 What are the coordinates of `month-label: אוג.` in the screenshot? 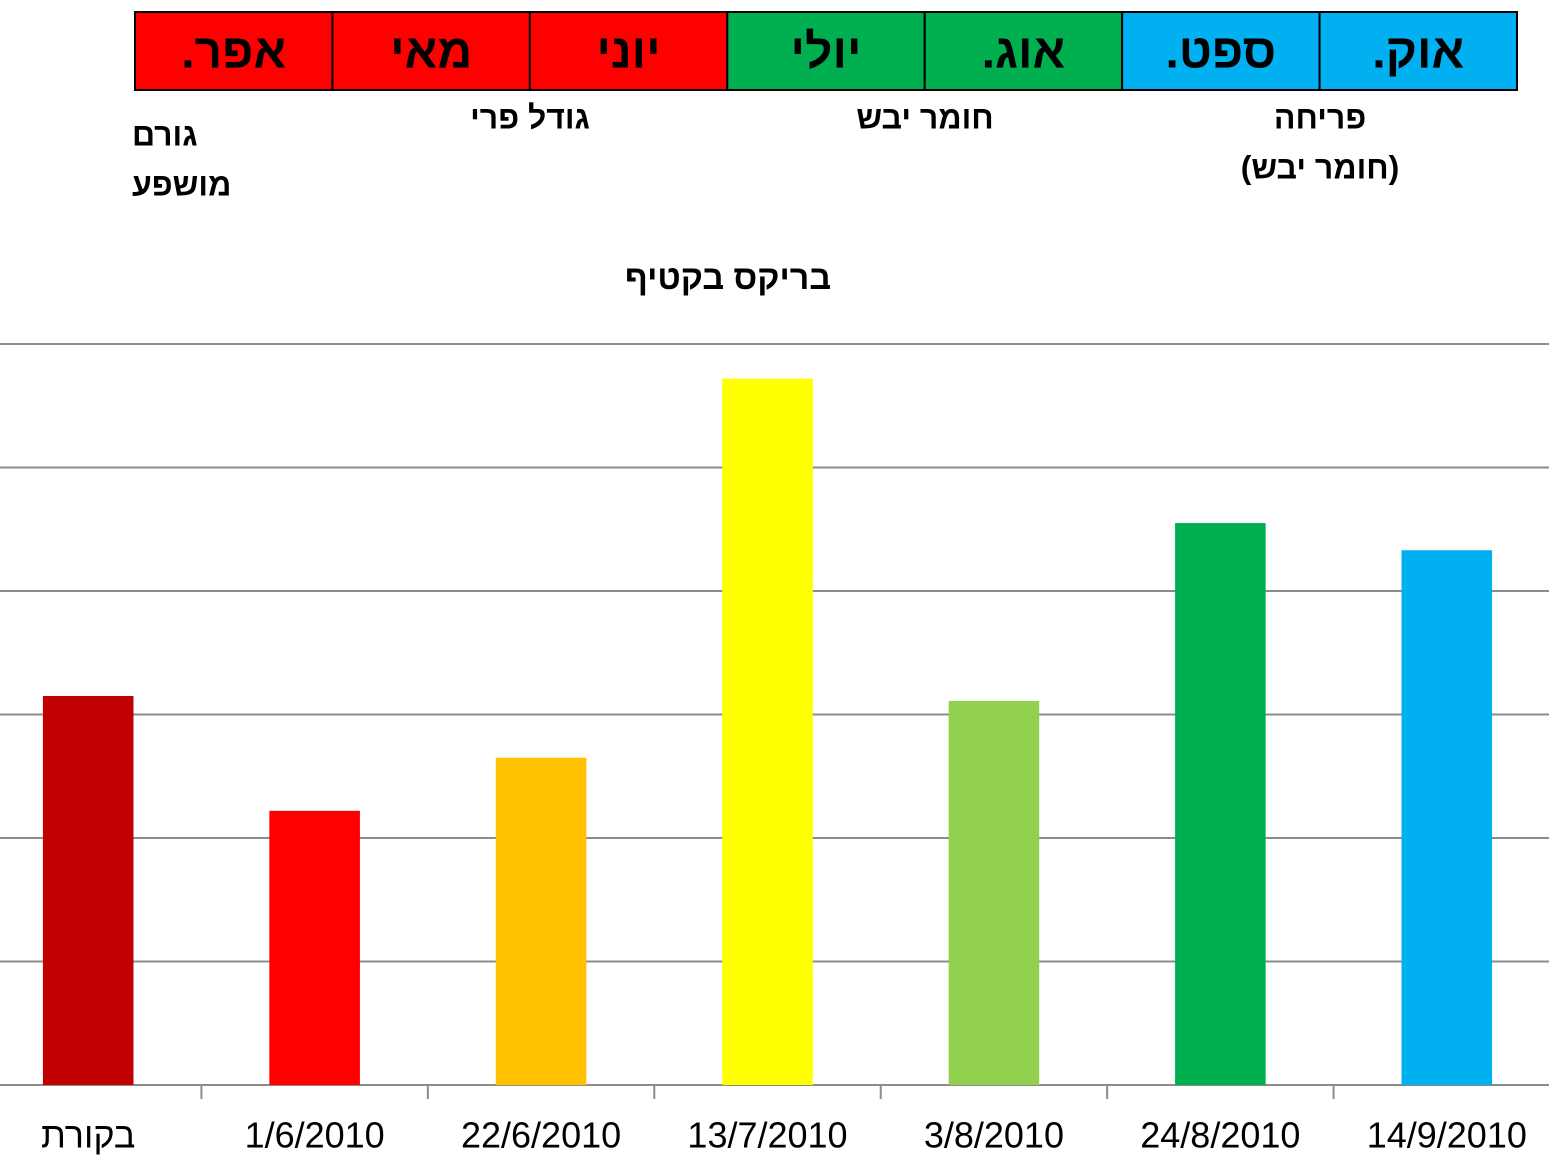 It's located at (1024, 52).